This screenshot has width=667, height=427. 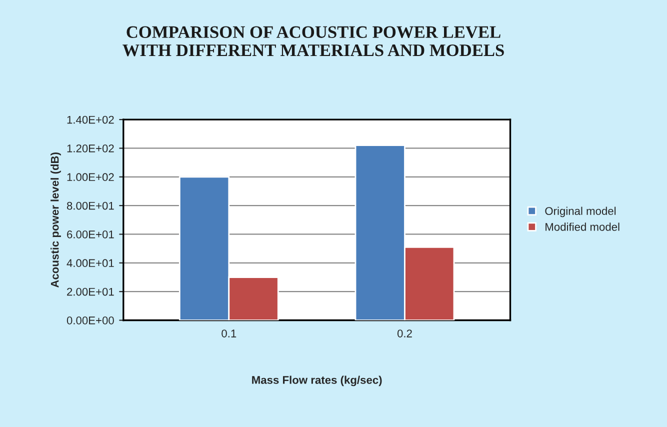 I want to click on chart-title: COMPARISON OF ACOUSTIC POWER LEVEL WITH DIFFERENT MATERIALS AND MODELS, so click(x=313, y=41).